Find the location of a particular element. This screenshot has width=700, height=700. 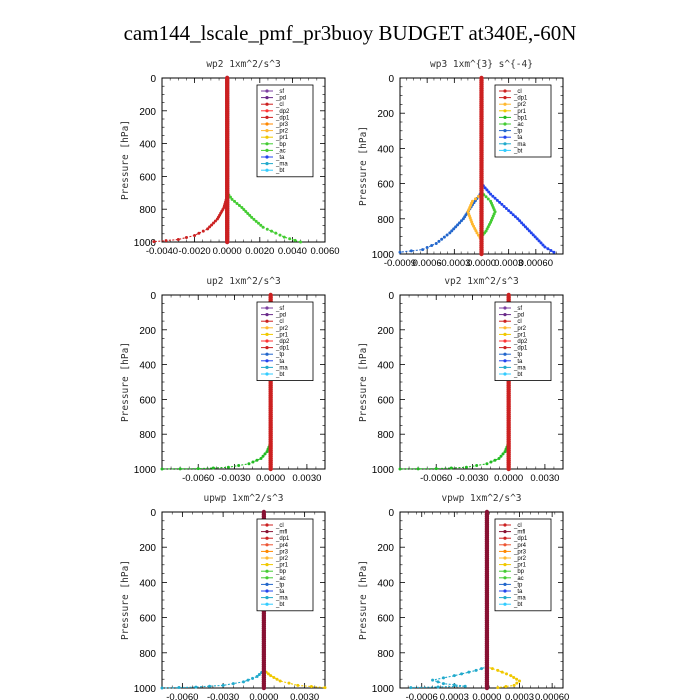

x-tick-label: 0.0060 is located at coordinates (324, 251).